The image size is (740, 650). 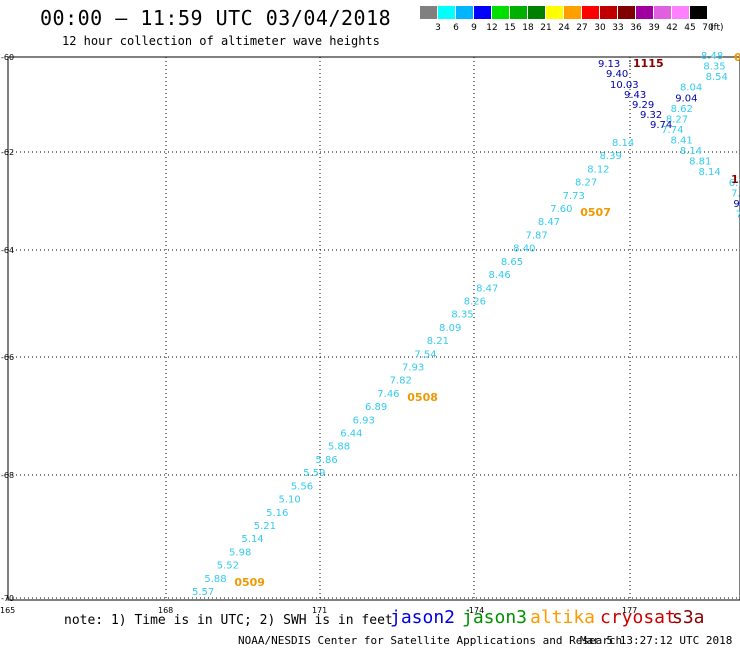 What do you see at coordinates (7, 152) in the screenshot?
I see `latitude-label: -62` at bounding box center [7, 152].